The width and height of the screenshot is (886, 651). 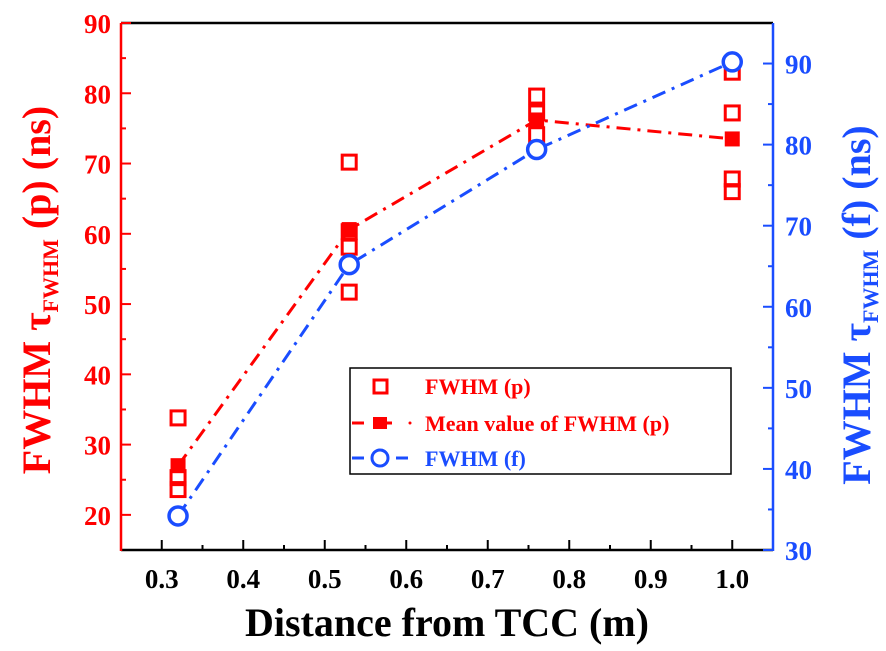 What do you see at coordinates (97, 375) in the screenshot?
I see `left-y-tick-label: 40` at bounding box center [97, 375].